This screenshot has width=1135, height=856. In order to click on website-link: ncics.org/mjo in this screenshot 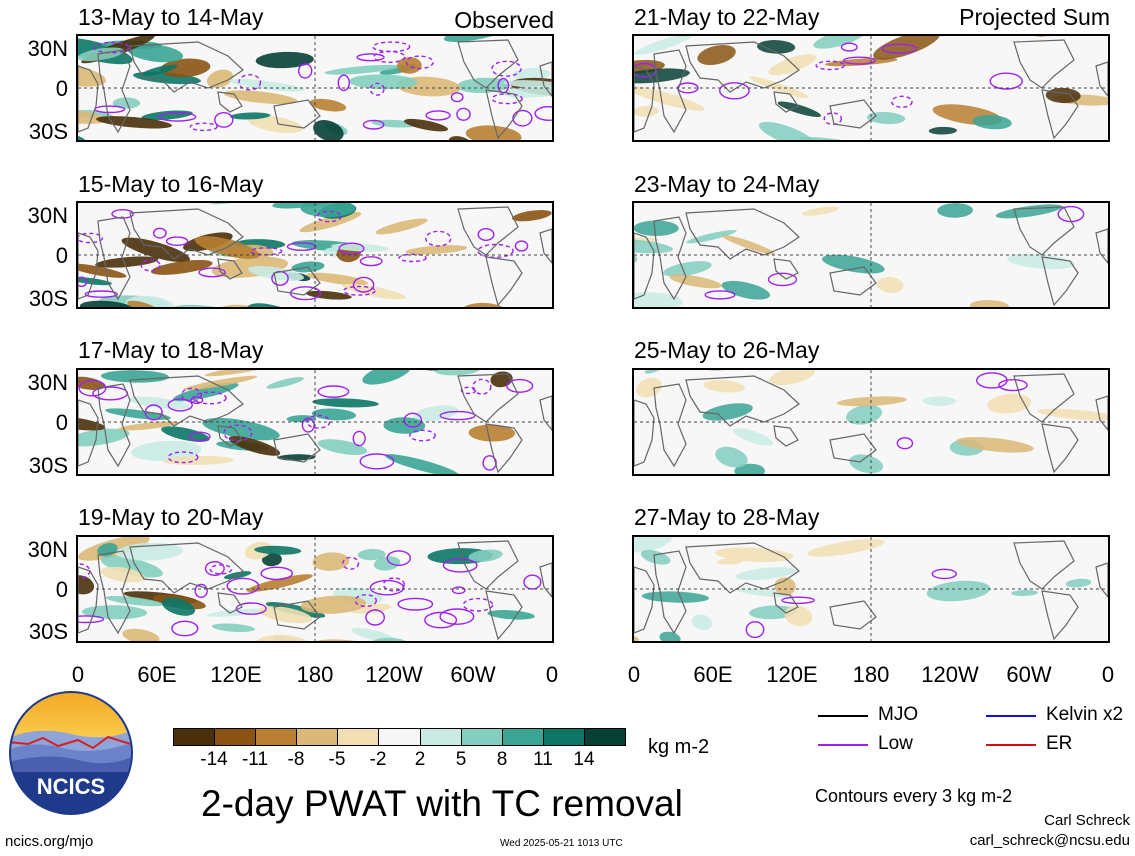, I will do `click(49, 841)`.